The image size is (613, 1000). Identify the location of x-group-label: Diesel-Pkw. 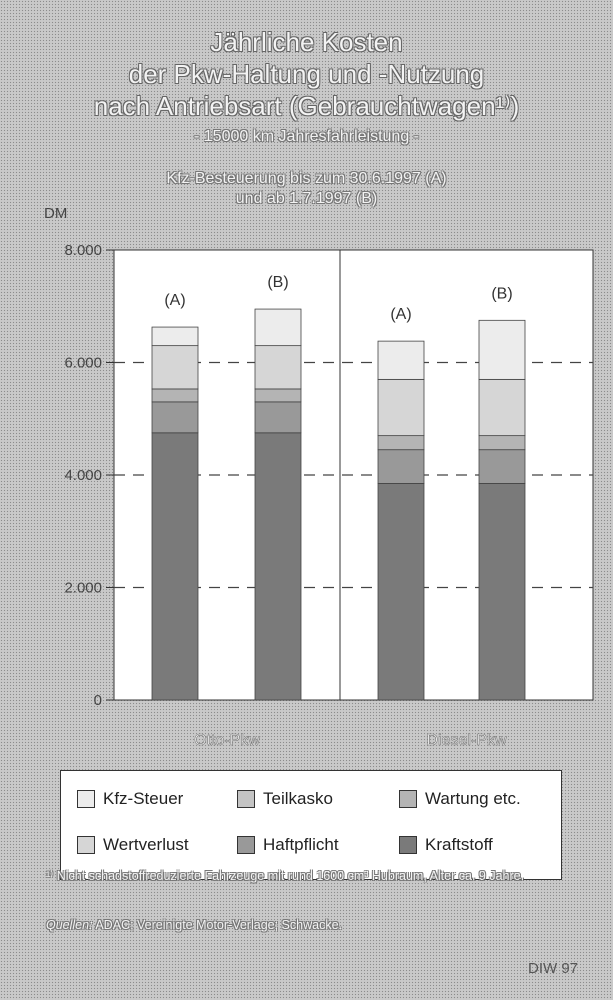
(466, 740).